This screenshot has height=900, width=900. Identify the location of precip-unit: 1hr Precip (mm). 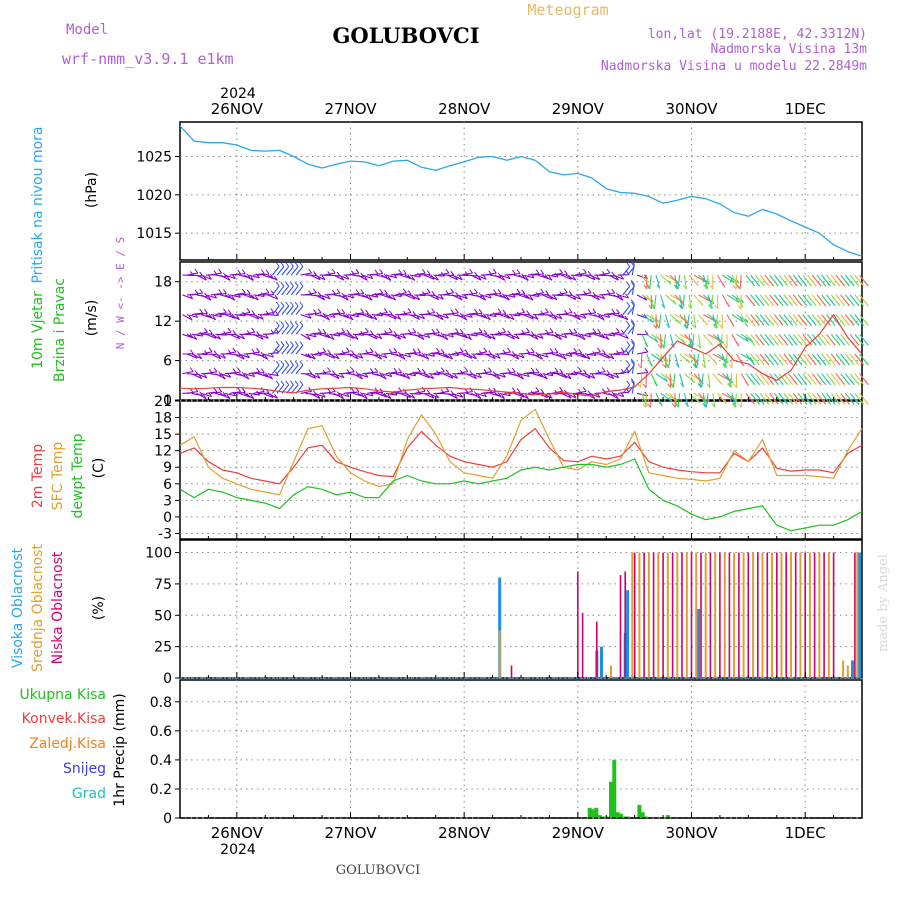
(120, 749).